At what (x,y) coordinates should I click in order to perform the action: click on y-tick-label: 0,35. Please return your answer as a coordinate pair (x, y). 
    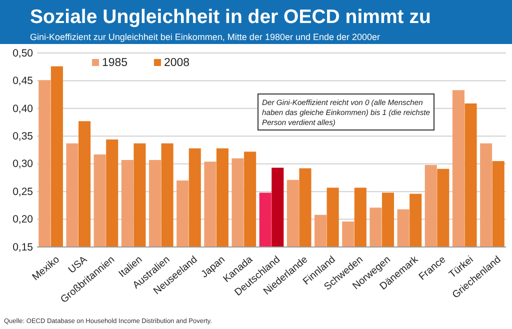
    Looking at the image, I should click on (23, 136).